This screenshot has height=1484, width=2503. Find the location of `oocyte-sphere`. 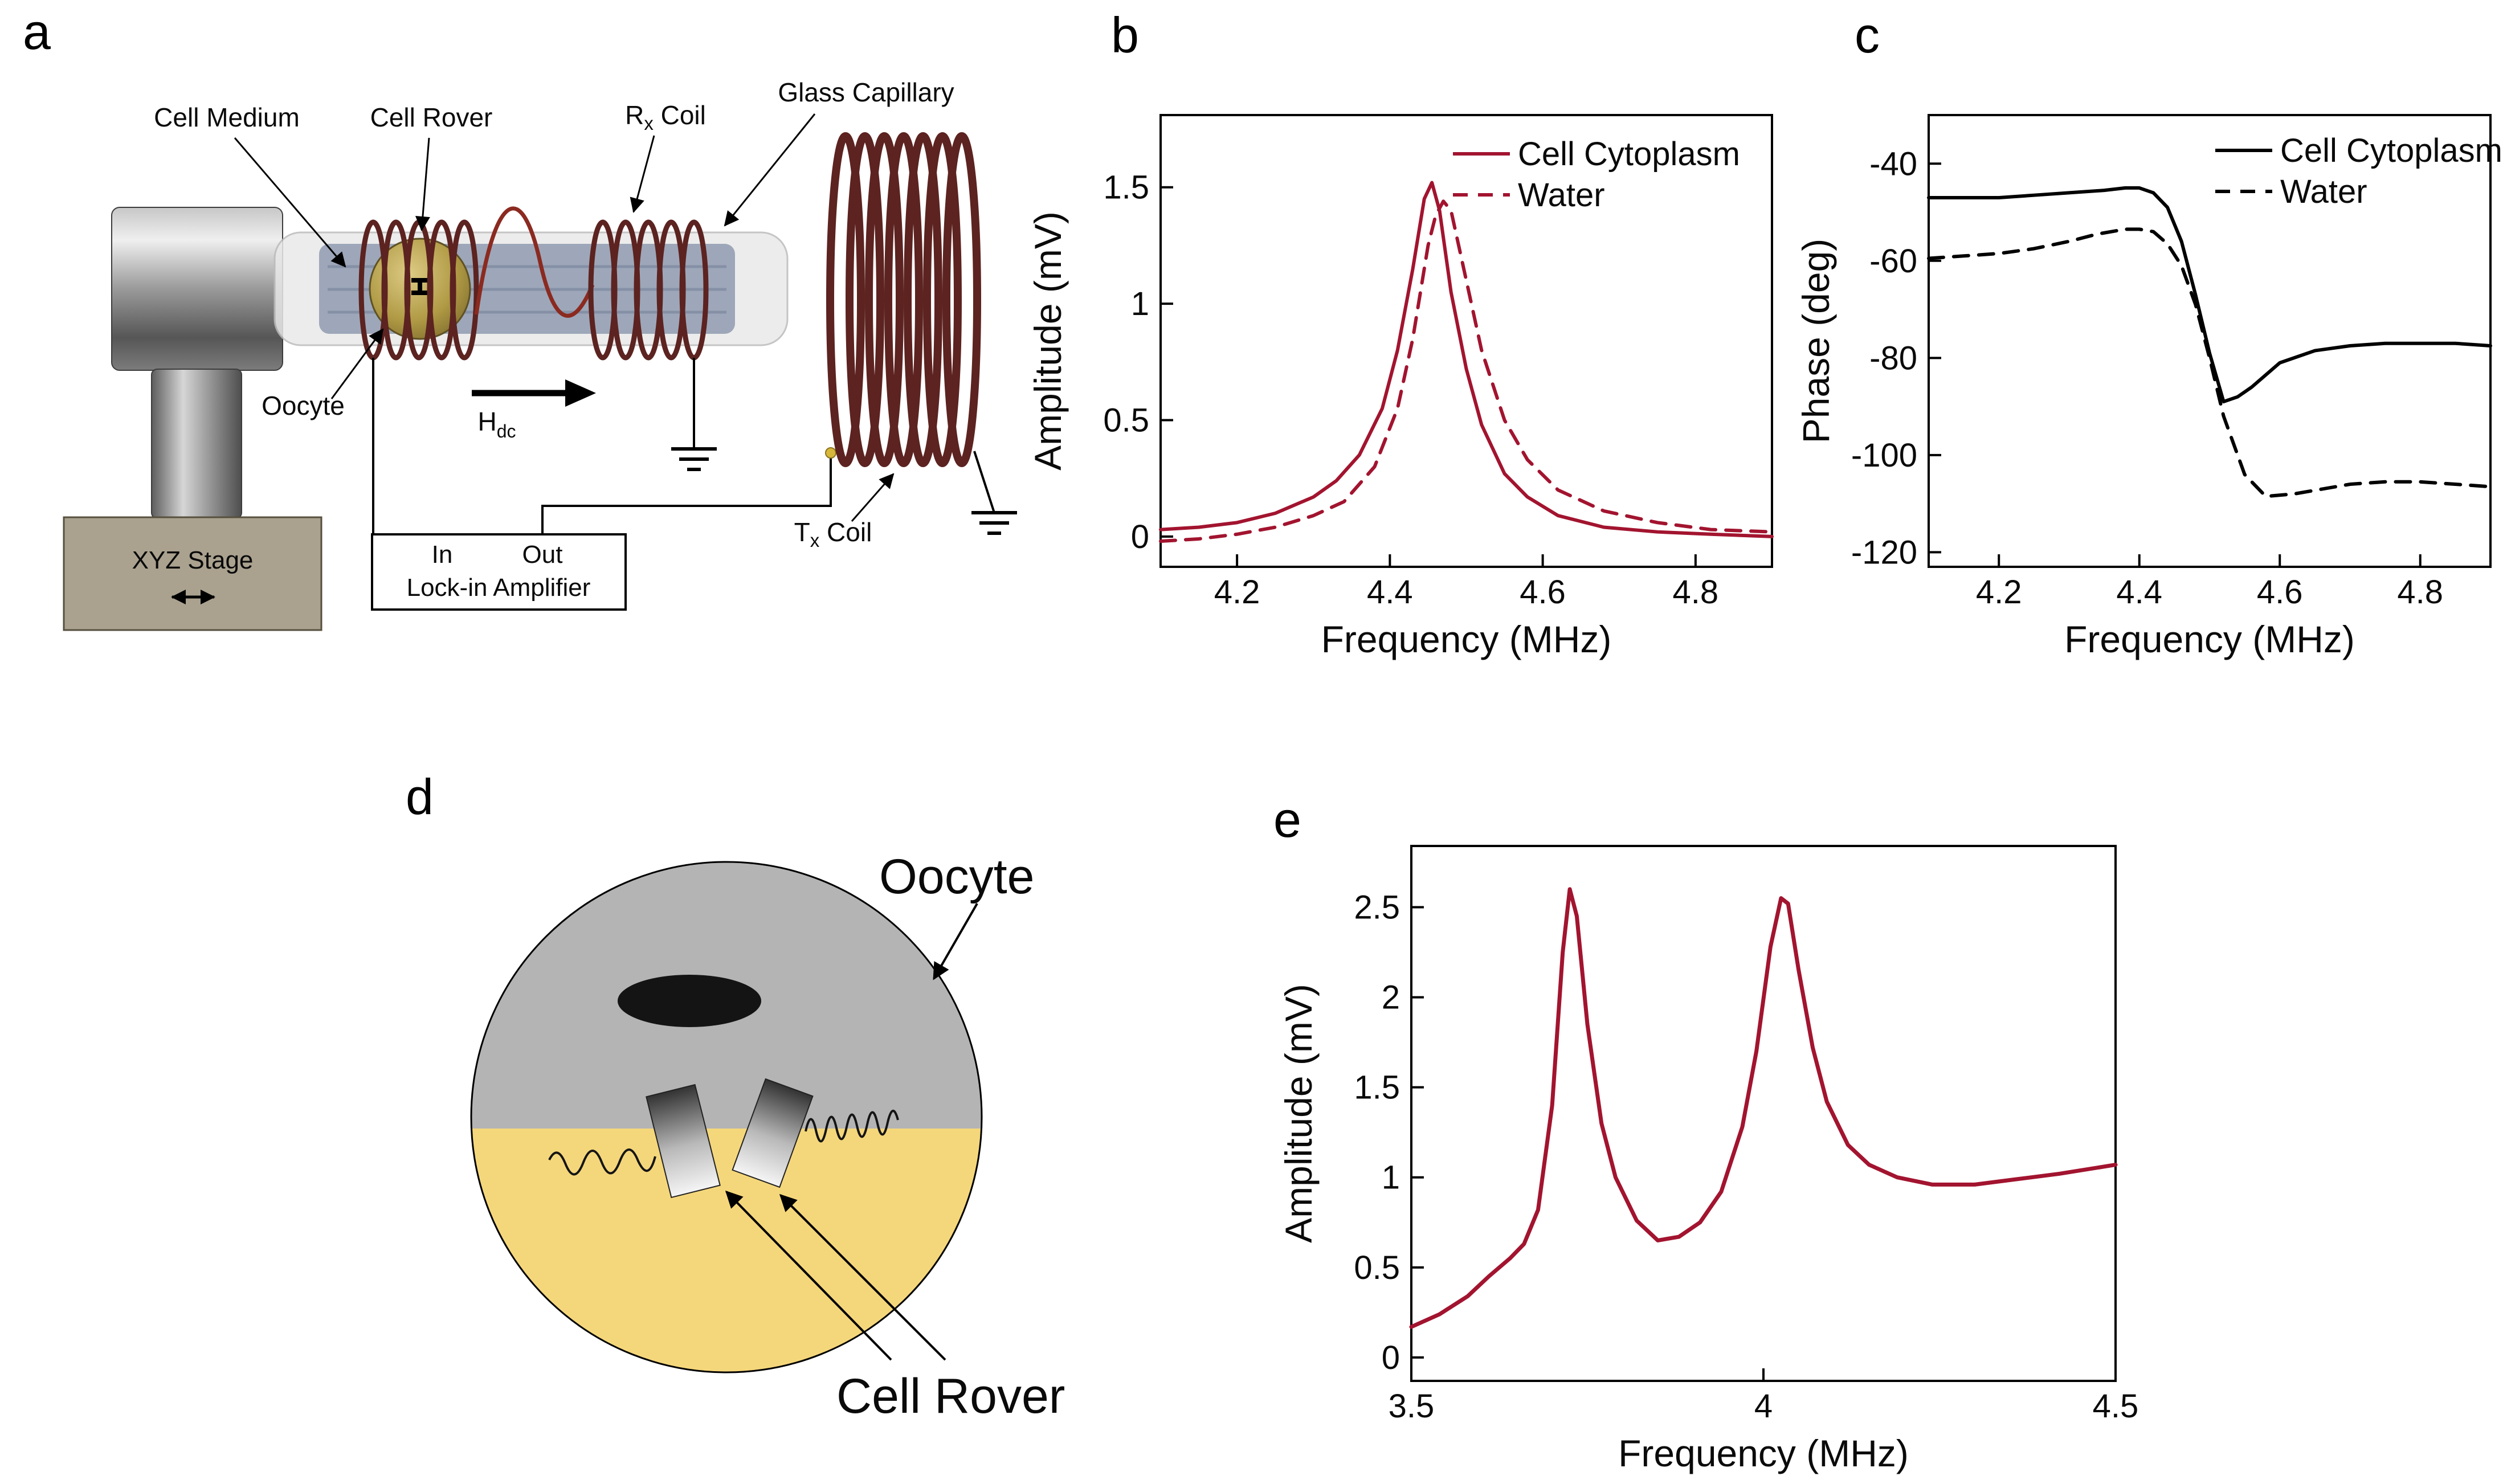

oocyte-sphere is located at coordinates (420, 289).